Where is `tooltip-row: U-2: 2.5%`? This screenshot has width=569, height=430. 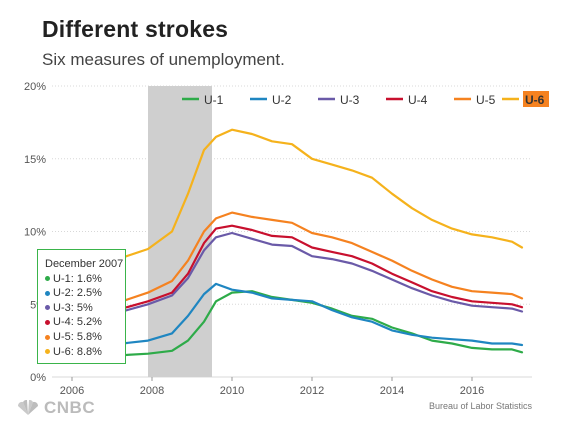
tooltip-row: U-2: 2.5% is located at coordinates (85, 293).